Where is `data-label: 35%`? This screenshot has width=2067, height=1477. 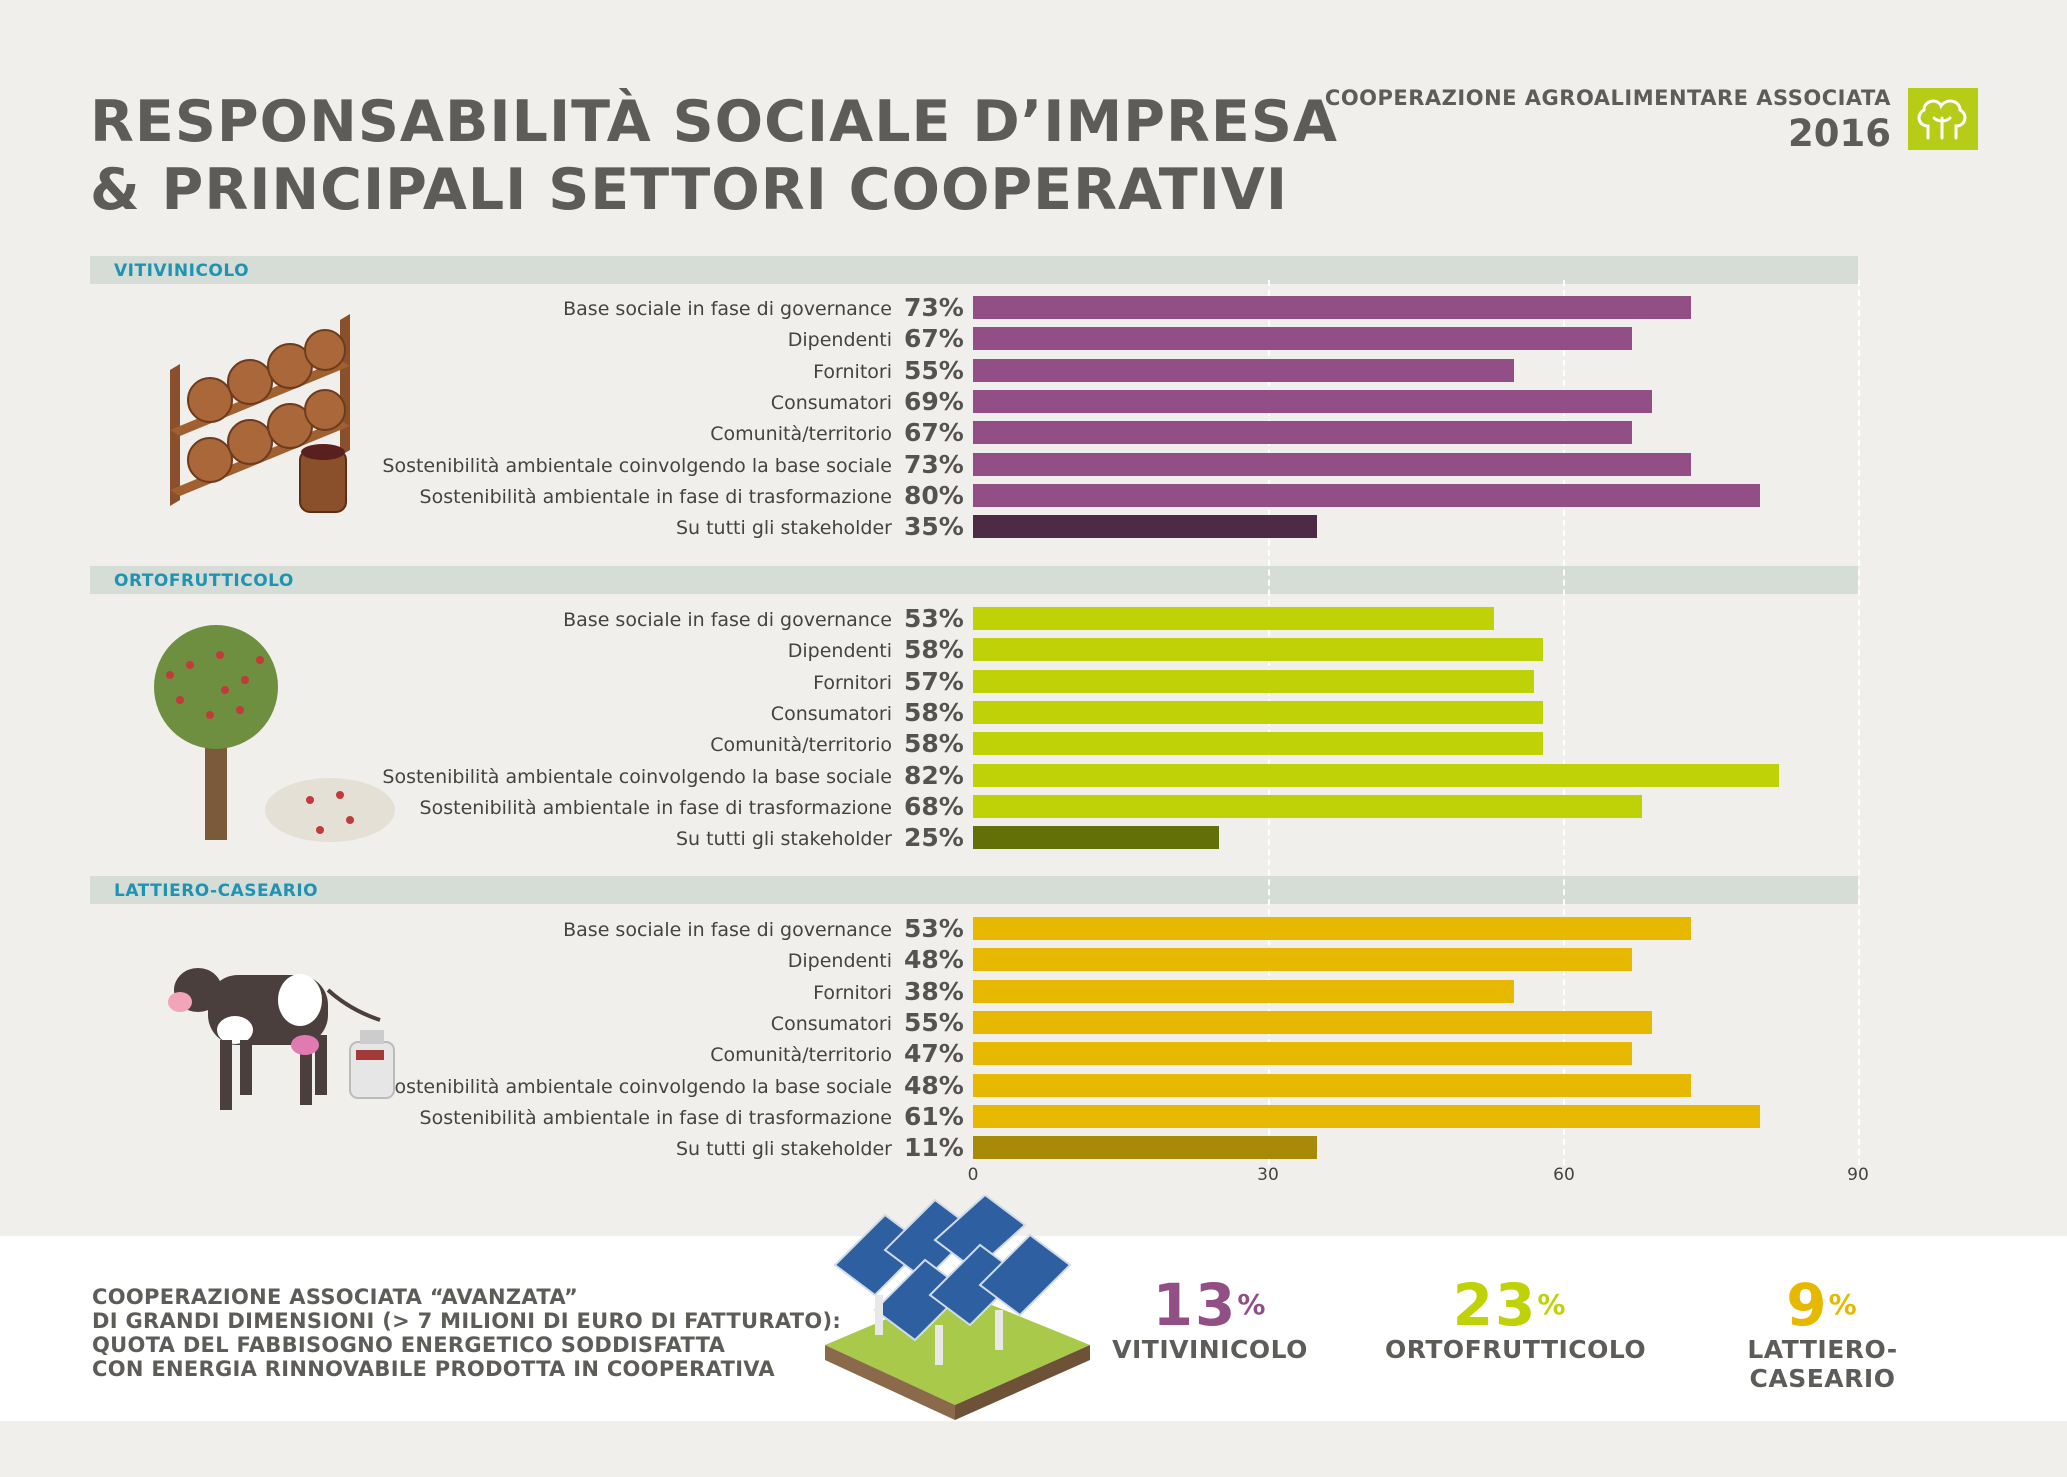 data-label: 35% is located at coordinates (934, 527).